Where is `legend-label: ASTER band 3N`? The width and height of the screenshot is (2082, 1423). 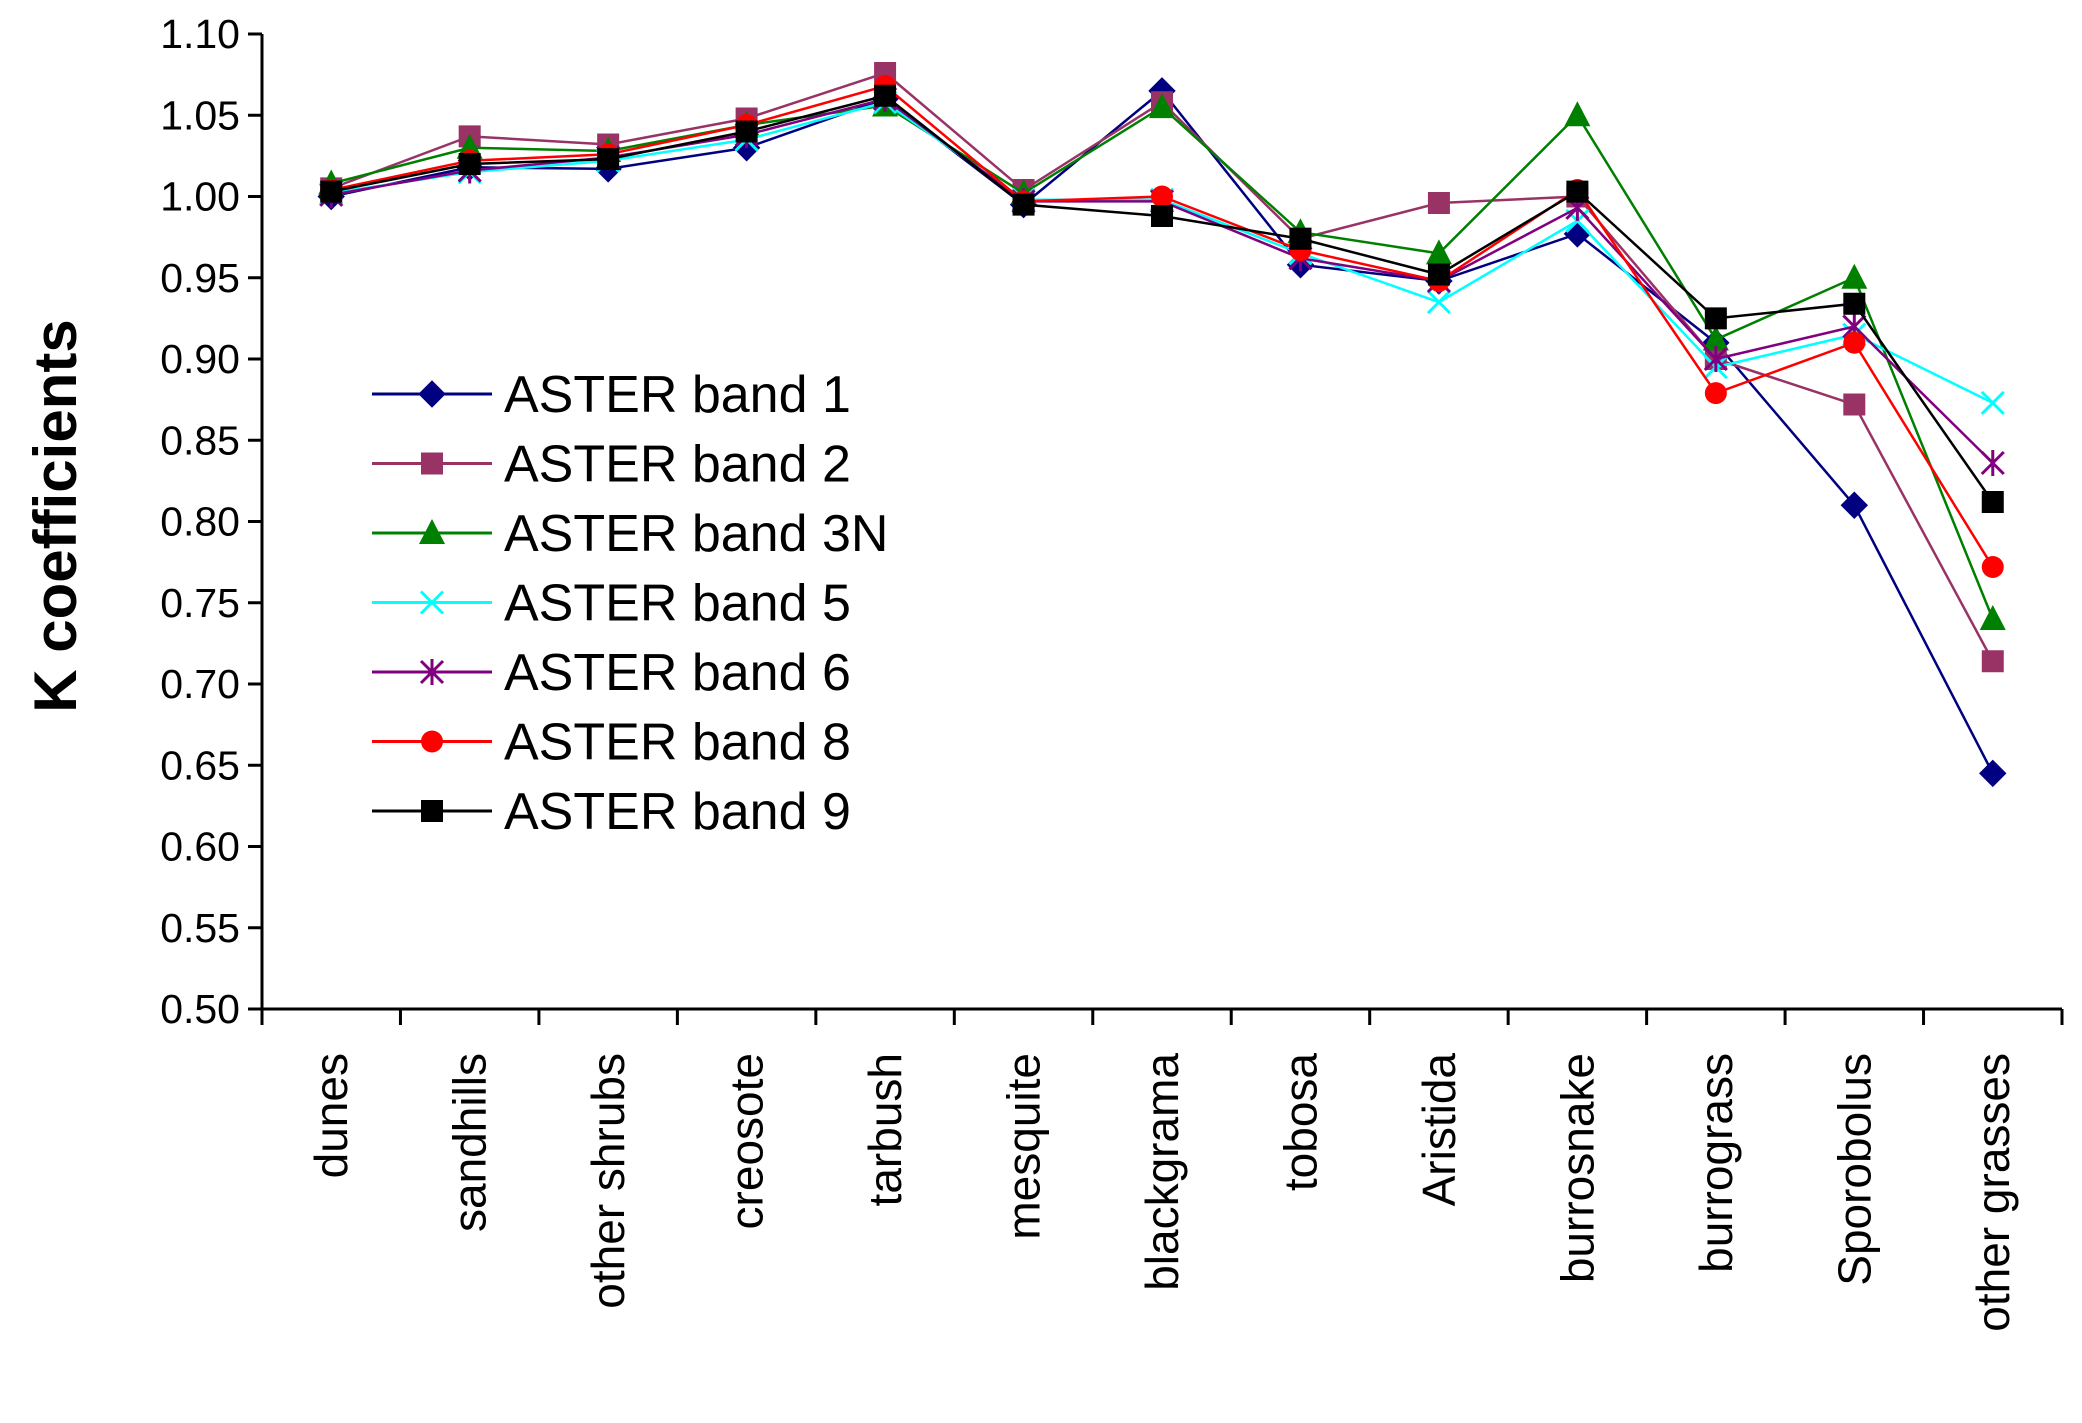 legend-label: ASTER band 3N is located at coordinates (696, 534).